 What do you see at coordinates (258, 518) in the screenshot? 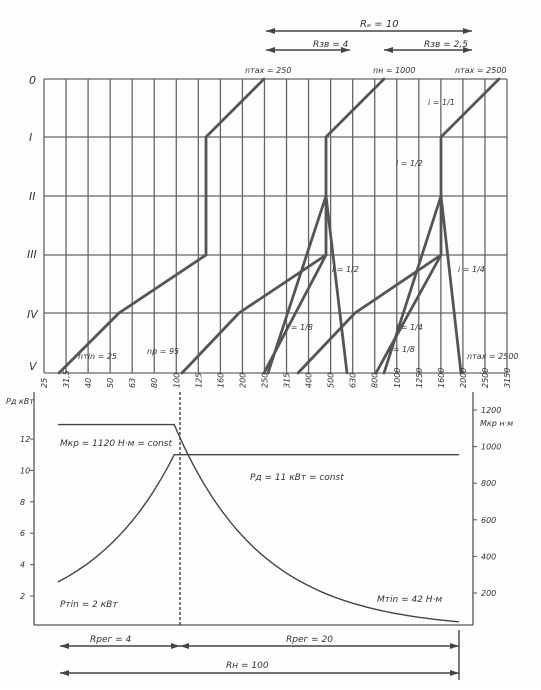
I see `power-curve` at bounding box center [258, 518].